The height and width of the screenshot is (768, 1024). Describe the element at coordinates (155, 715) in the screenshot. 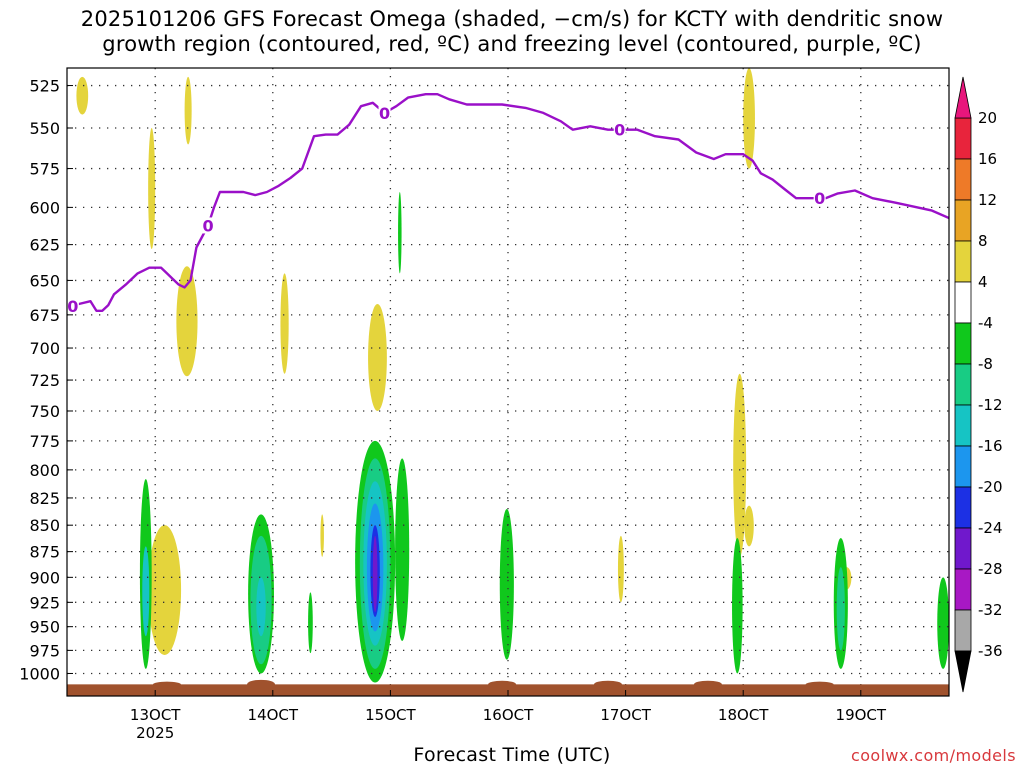

I see `x-tick-label: 13OCT` at that location.